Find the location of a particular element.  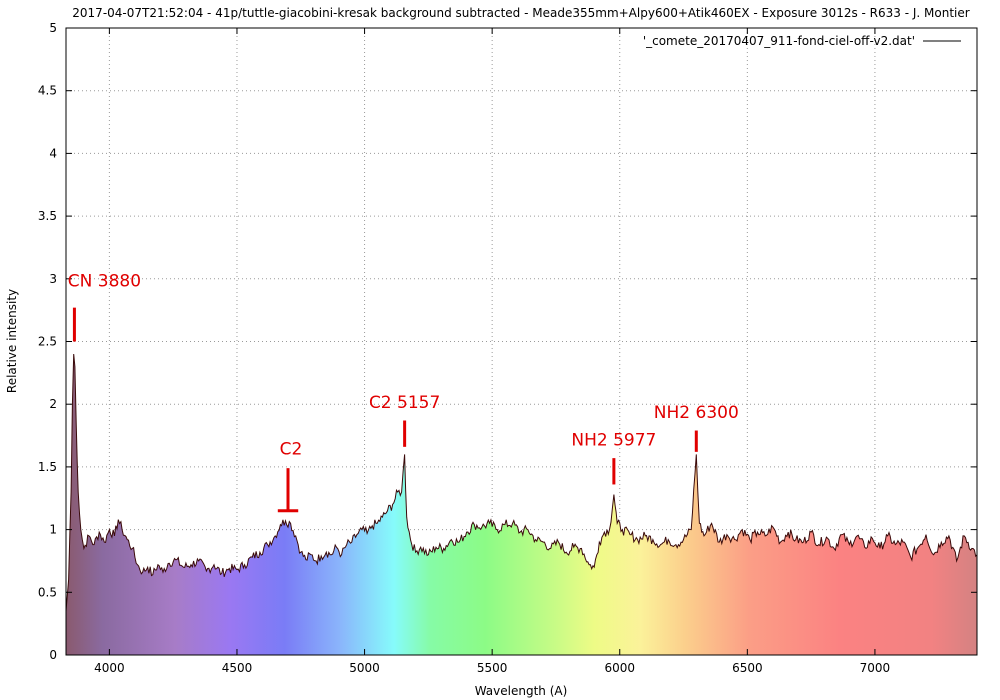

x-axis-label: Wavelength (A) is located at coordinates (521, 691).